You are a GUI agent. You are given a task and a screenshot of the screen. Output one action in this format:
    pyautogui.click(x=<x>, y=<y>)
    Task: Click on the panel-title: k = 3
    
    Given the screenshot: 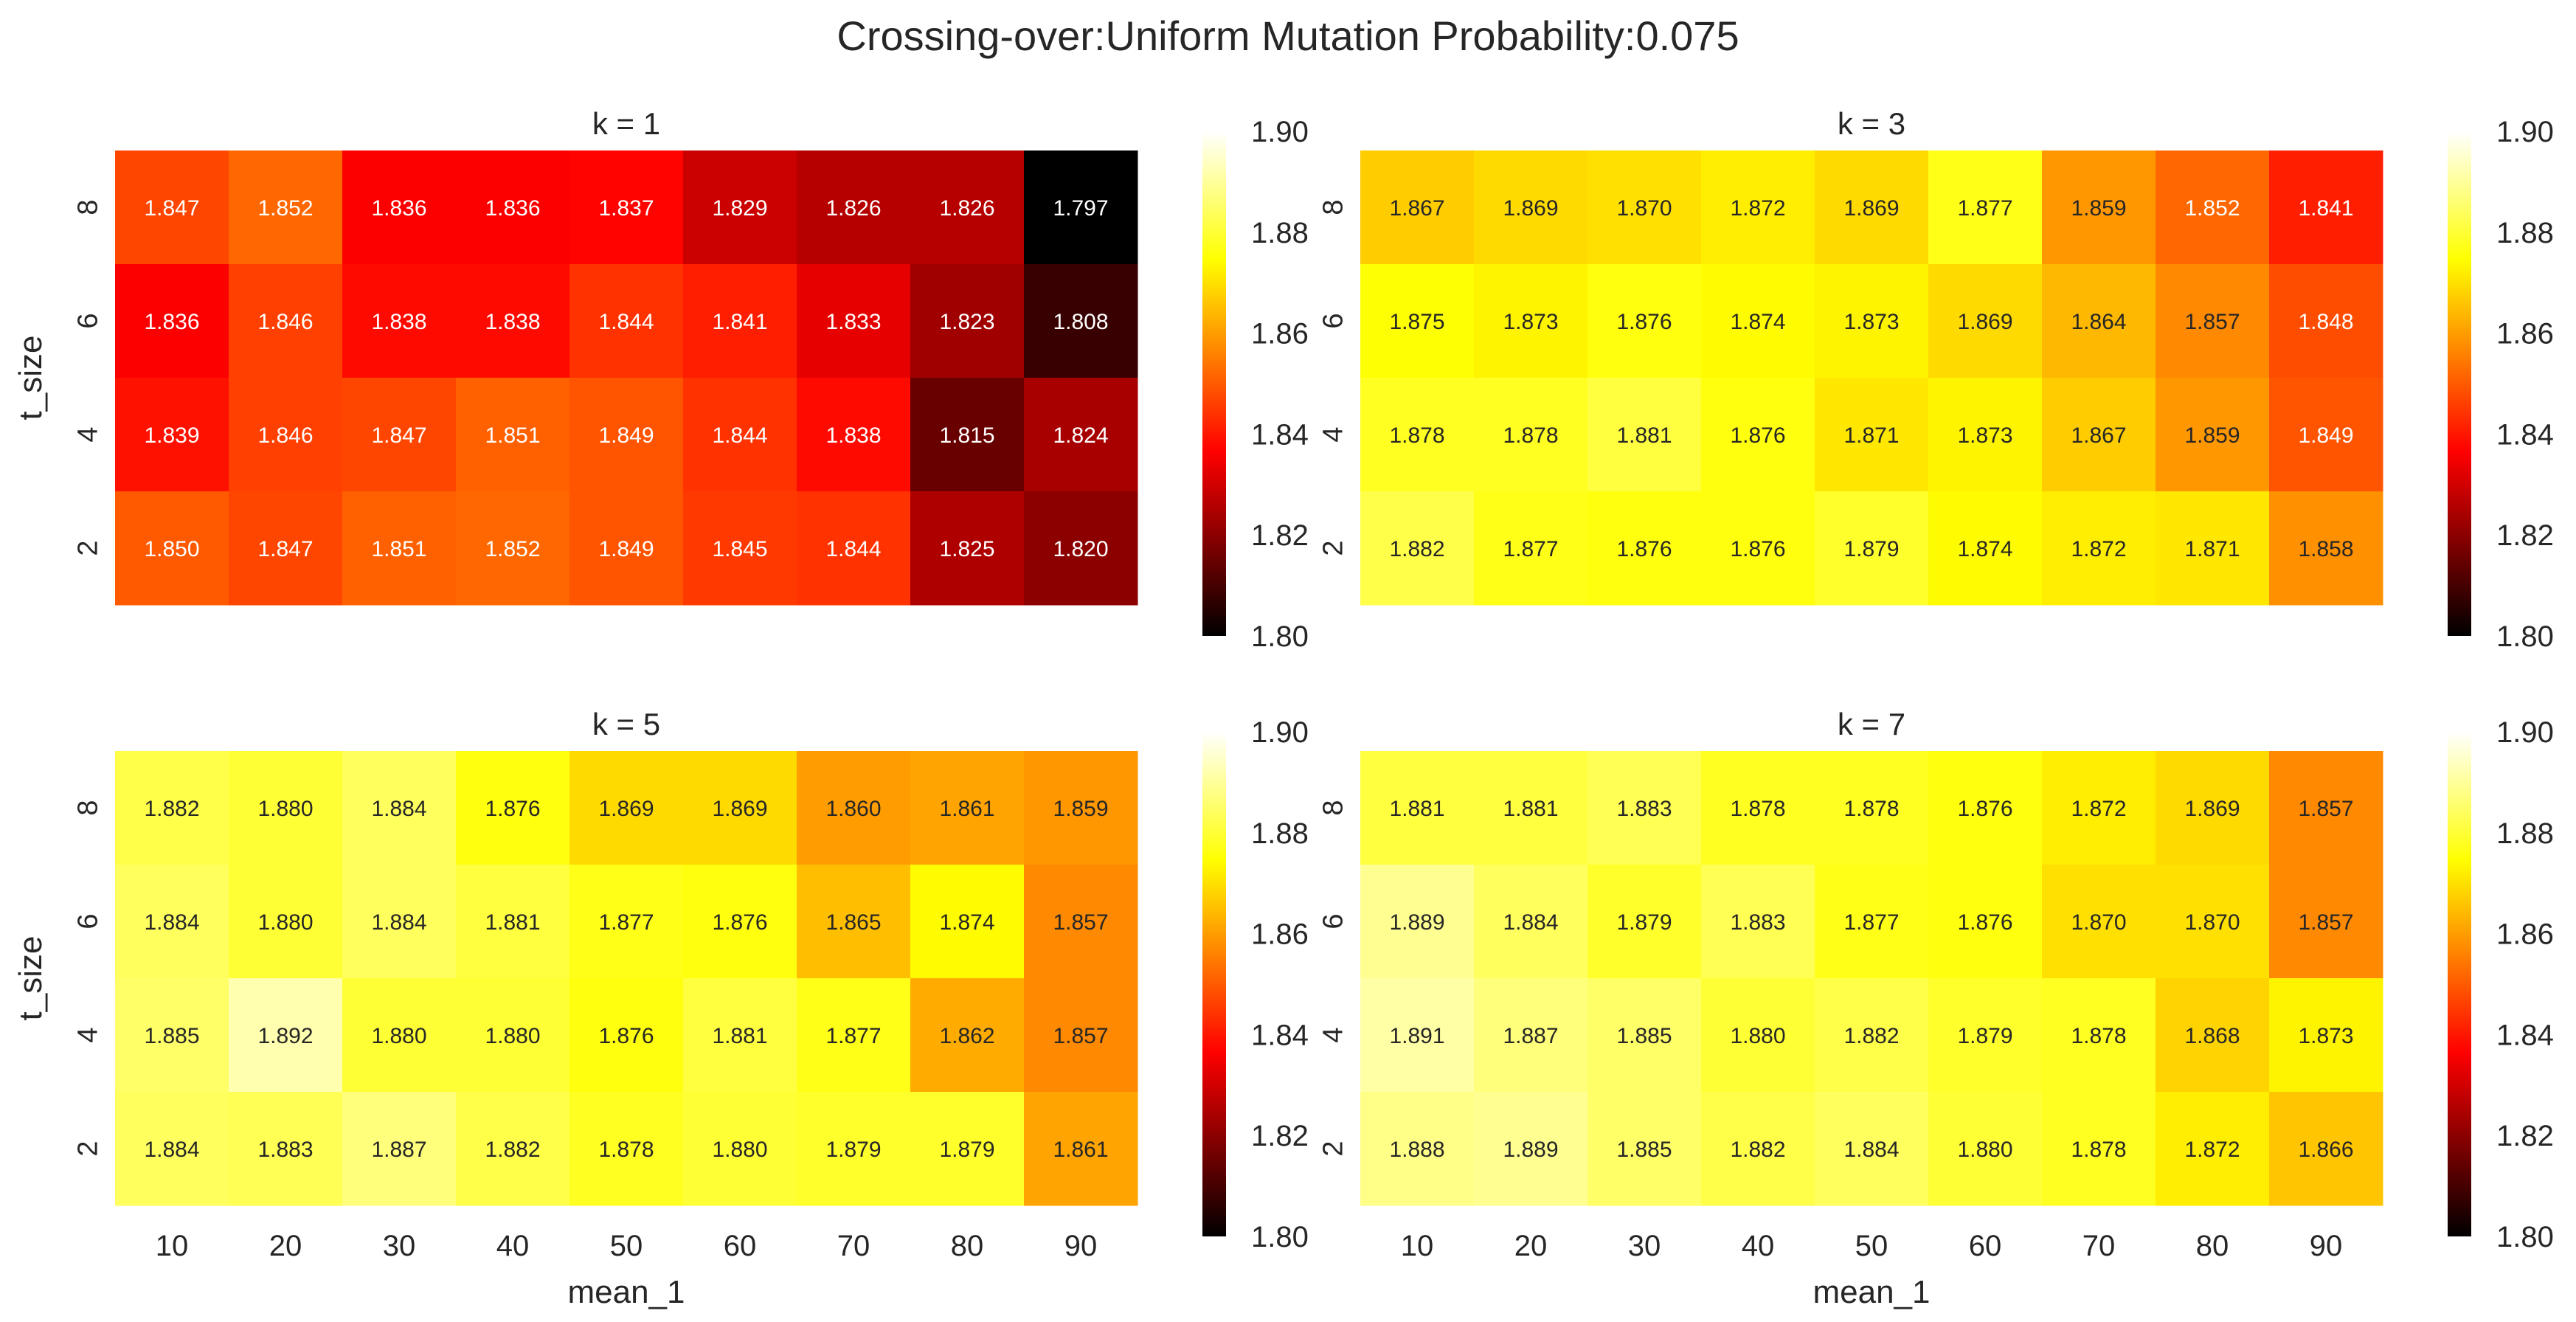 What is the action you would take?
    pyautogui.click(x=1872, y=123)
    